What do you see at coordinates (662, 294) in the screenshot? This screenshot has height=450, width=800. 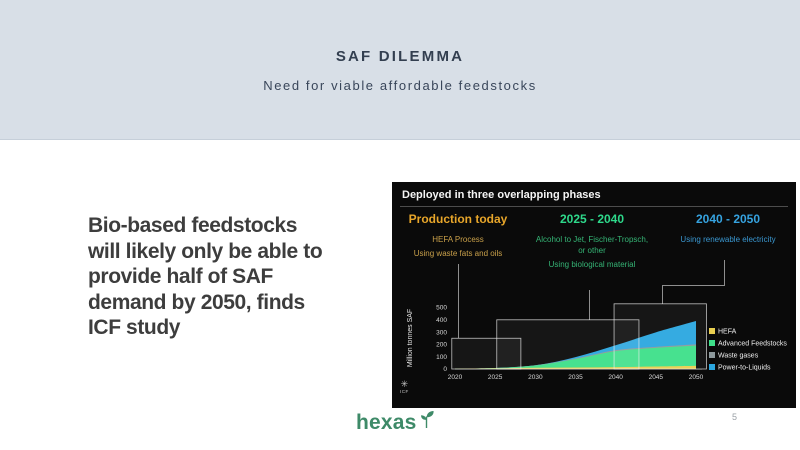 I see `connector-phase-3-drop` at bounding box center [662, 294].